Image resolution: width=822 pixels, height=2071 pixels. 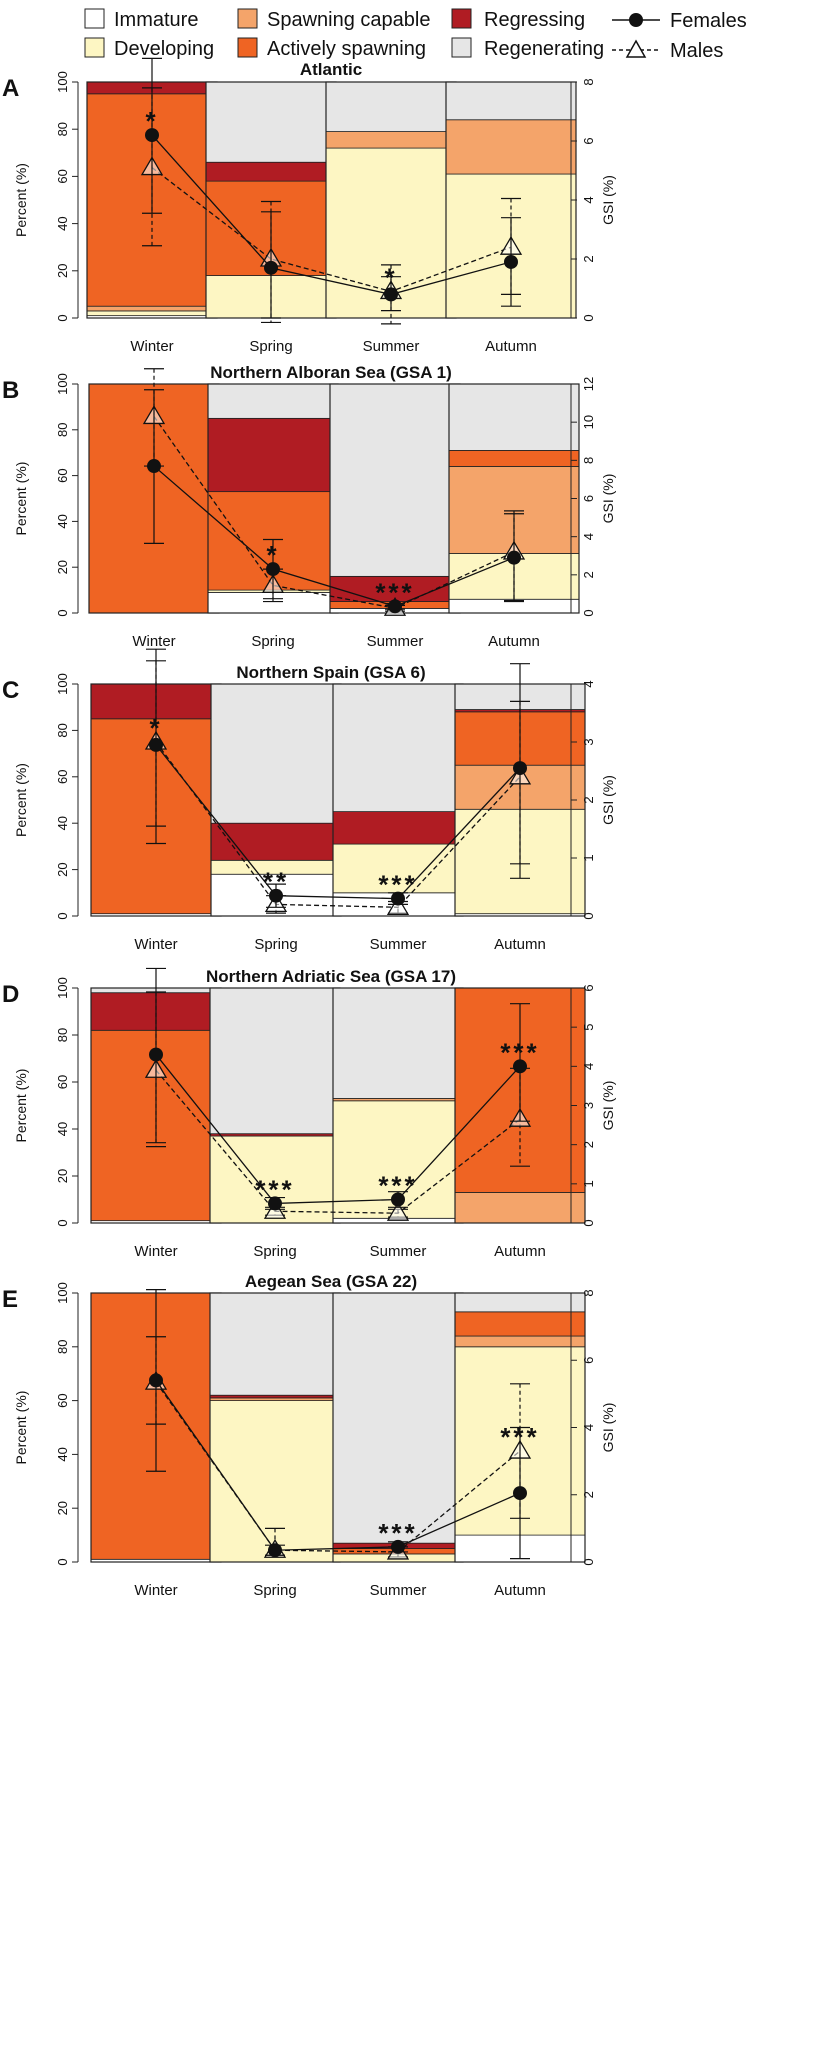 What do you see at coordinates (544, 49) in the screenshot?
I see `legend-label-regenerating: Regenerating` at bounding box center [544, 49].